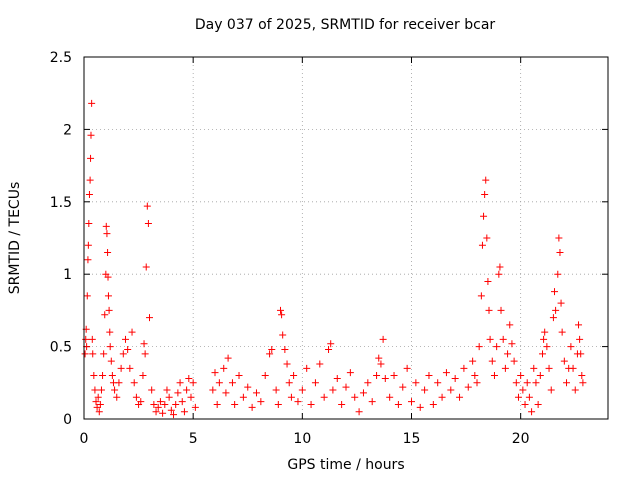  What do you see at coordinates (67, 420) in the screenshot?
I see `y-tick-label-0: 0` at bounding box center [67, 420].